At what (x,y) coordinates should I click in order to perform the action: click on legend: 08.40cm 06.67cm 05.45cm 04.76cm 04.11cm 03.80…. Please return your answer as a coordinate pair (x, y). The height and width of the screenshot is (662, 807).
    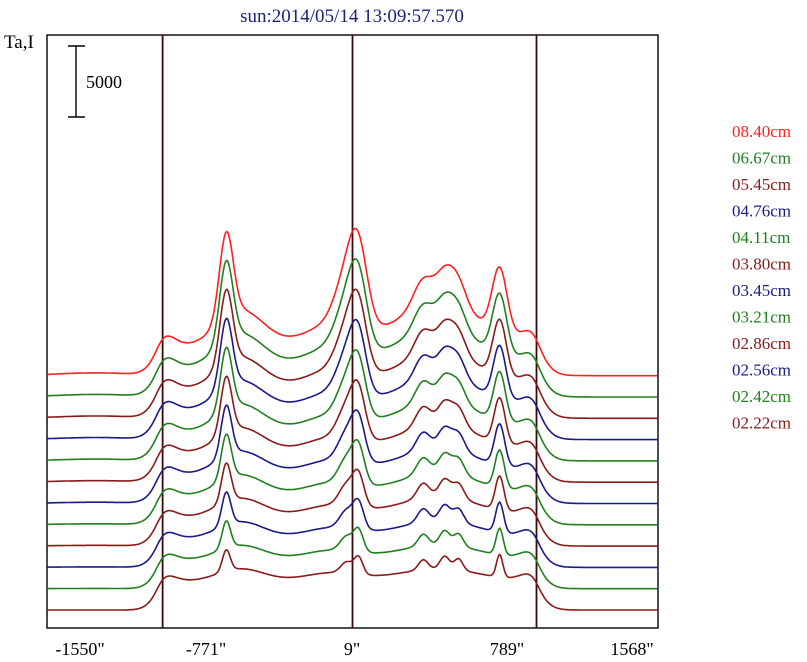
    Looking at the image, I should click on (761, 277).